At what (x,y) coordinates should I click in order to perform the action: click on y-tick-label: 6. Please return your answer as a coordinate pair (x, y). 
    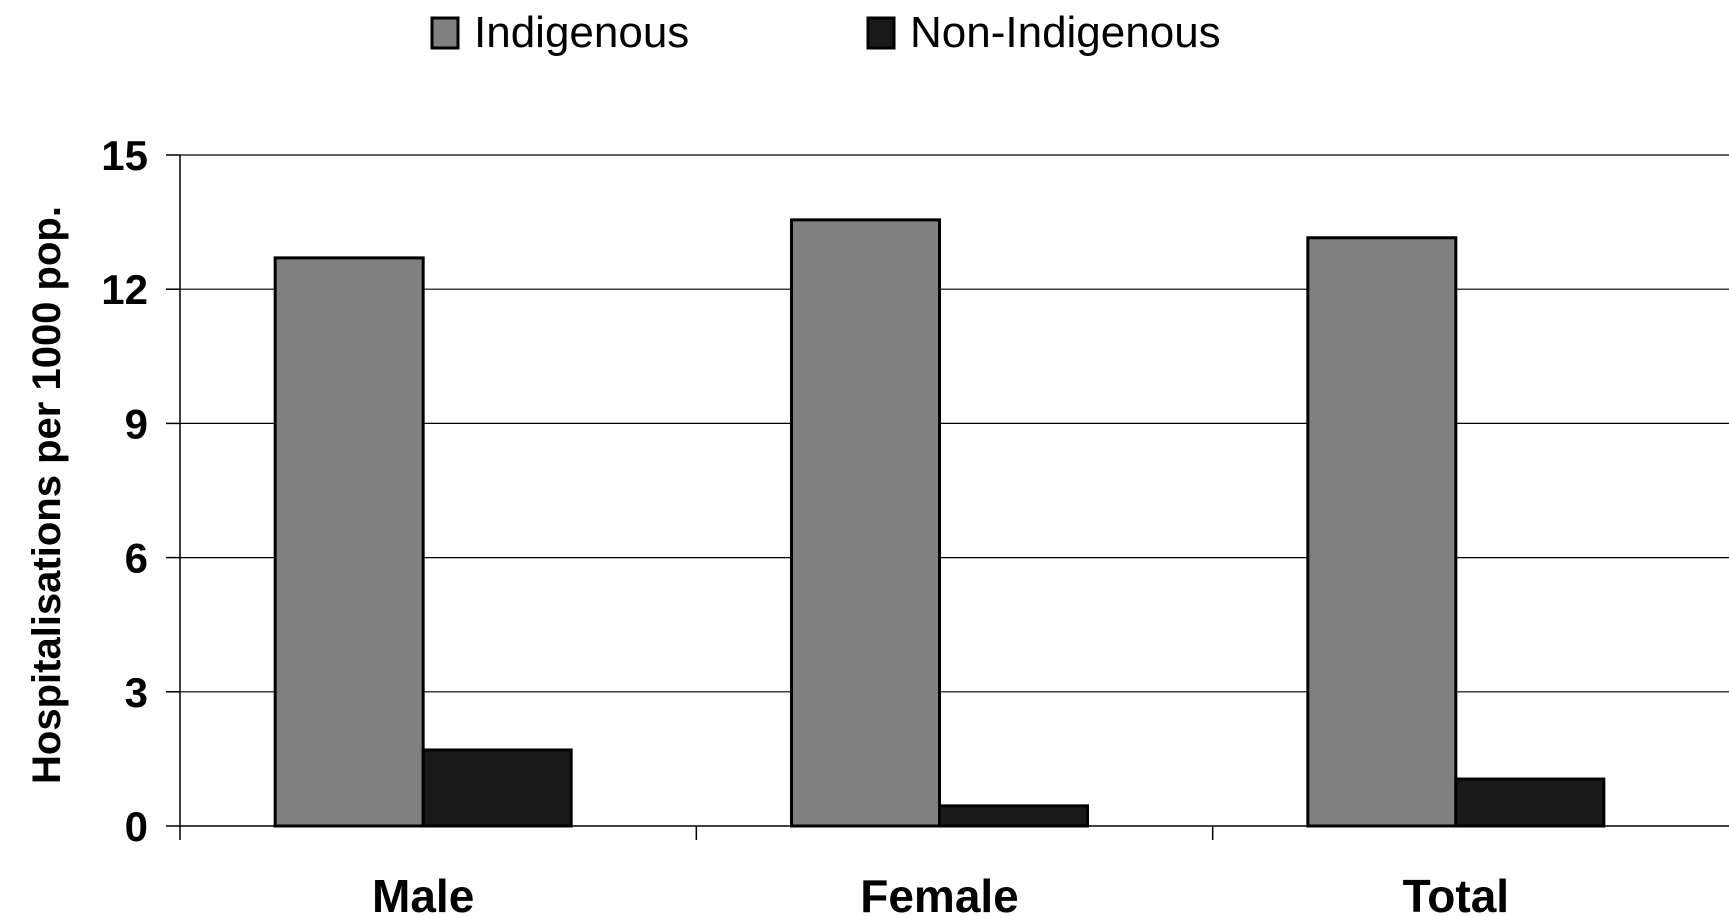
    Looking at the image, I should click on (136, 558).